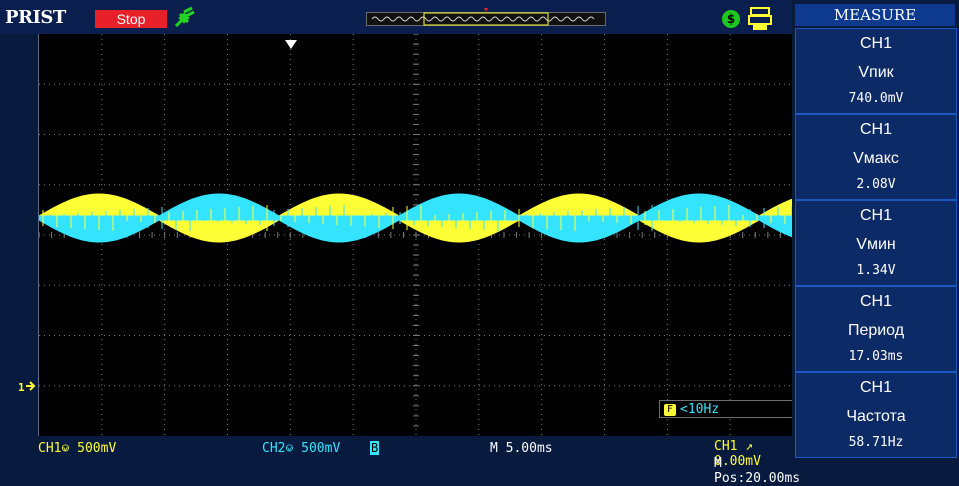 The image size is (959, 486). Describe the element at coordinates (700, 409) in the screenshot. I see `trigger-frequency-text: <10Hz` at that location.